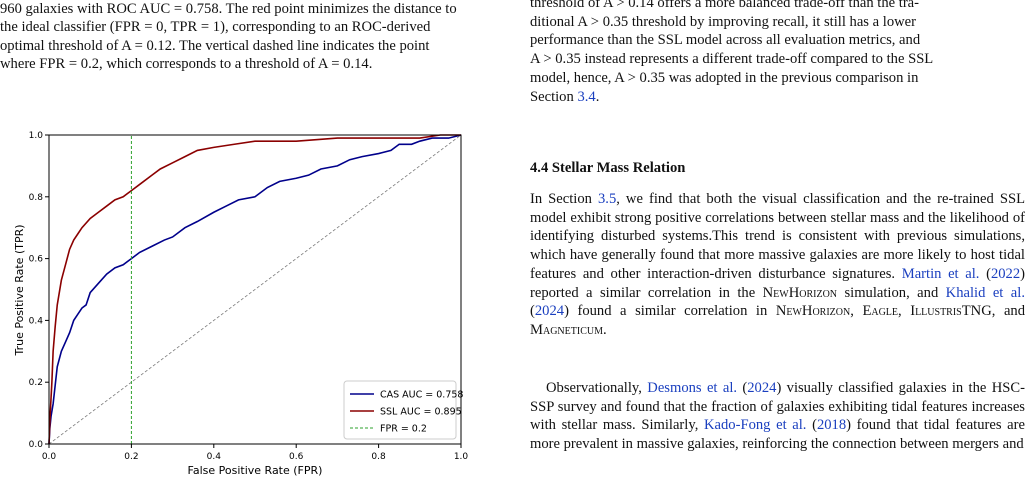 This screenshot has height=497, width=1025. I want to click on x-tick-label: 0.6, so click(296, 457).